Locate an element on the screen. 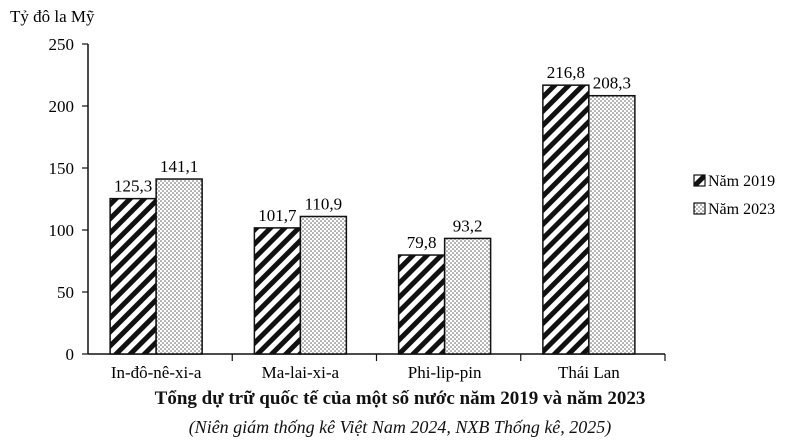 This screenshot has width=800, height=447. data-label: 141,1 is located at coordinates (179, 166).